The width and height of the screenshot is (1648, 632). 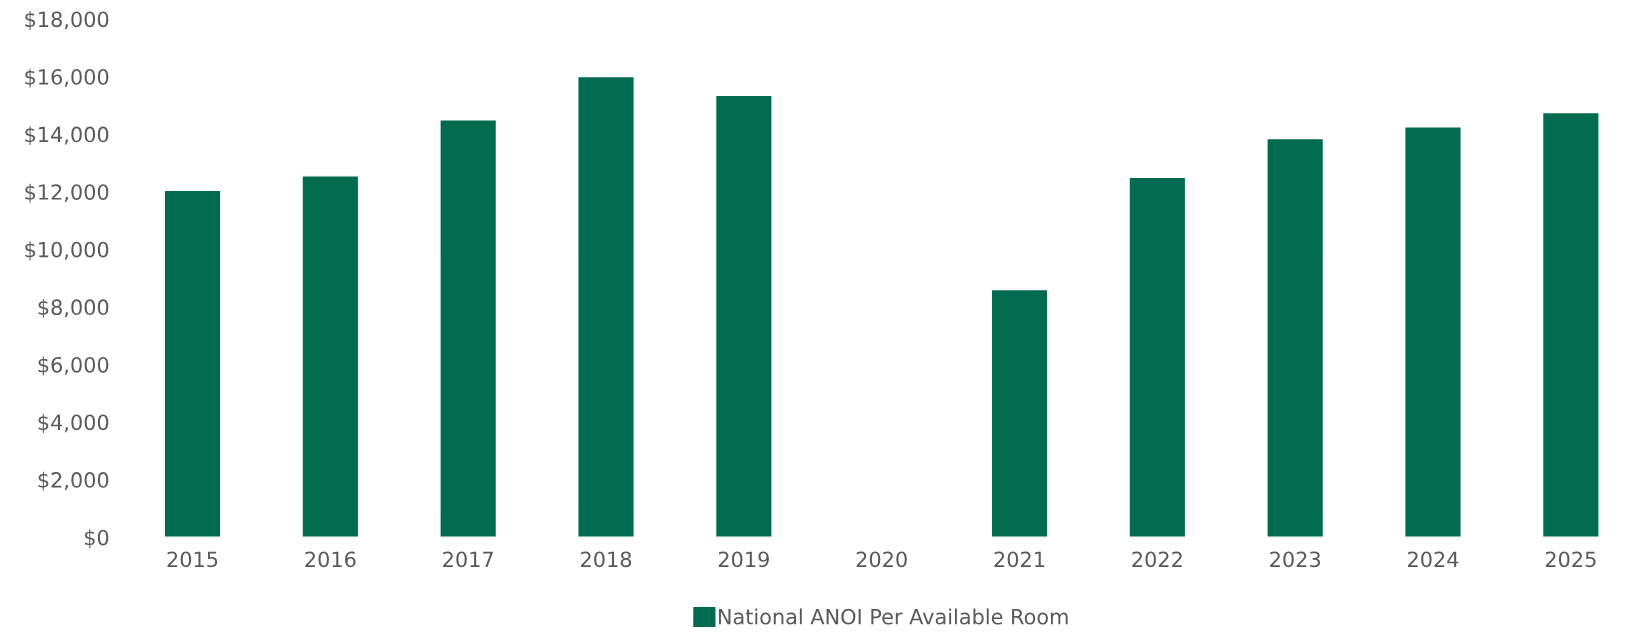 I want to click on y-tick-label: $12,000, so click(x=67, y=193).